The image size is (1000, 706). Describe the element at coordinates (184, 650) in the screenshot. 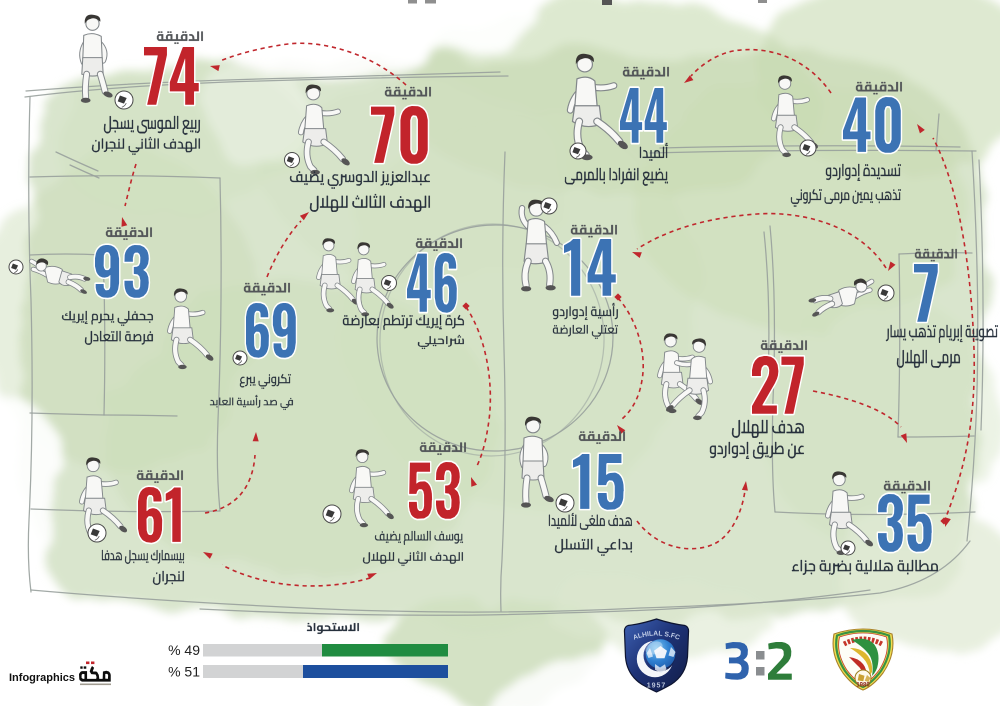

I see `svg-text: % 49` at that location.